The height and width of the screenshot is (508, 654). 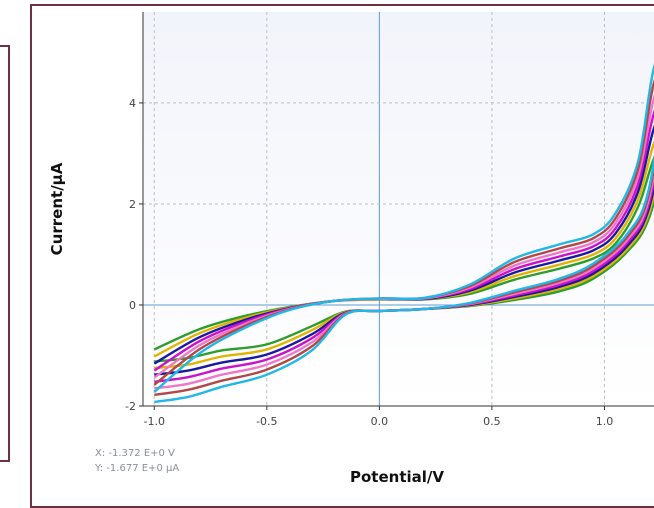 I want to click on left-panel-edge, so click(x=5, y=253).